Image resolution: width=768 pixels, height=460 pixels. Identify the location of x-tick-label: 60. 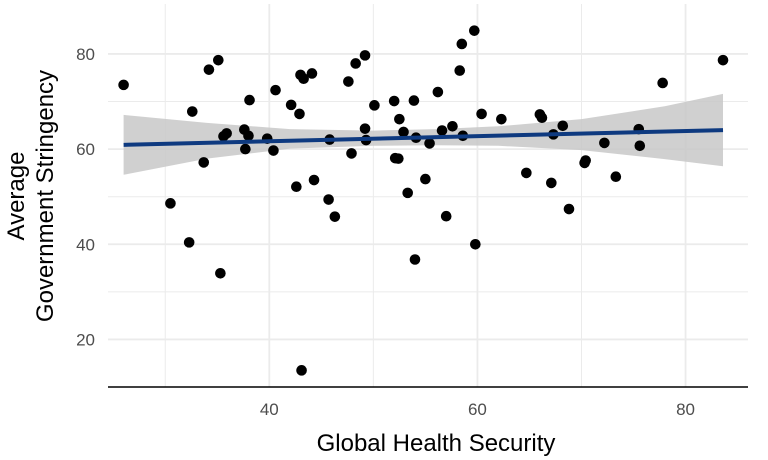
(477, 409).